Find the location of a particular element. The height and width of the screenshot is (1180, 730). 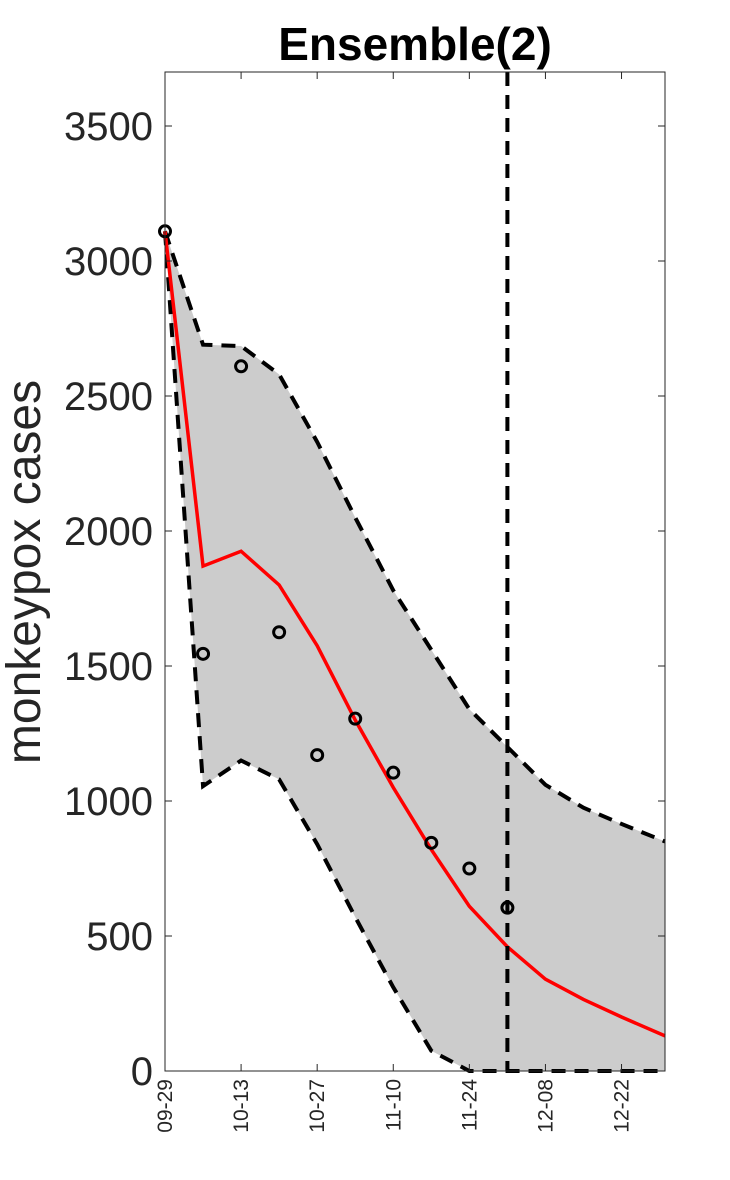

x-tick-label: 12-22 is located at coordinates (622, 1106).